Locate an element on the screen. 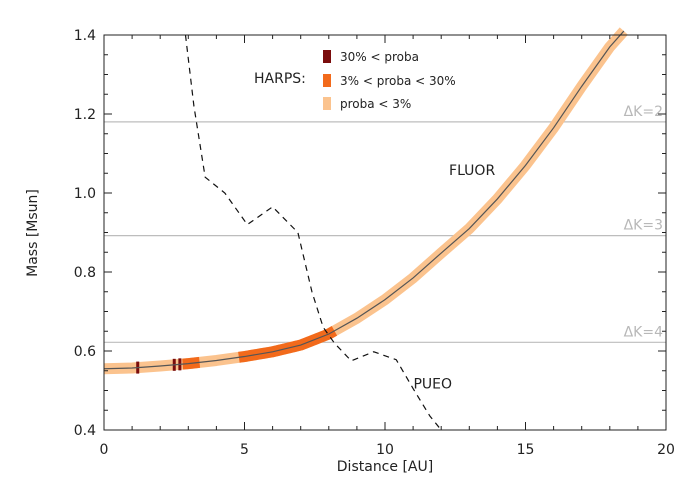 Image resolution: width=700 pixels, height=500 pixels. legend-label: proba < 3% is located at coordinates (375, 104).